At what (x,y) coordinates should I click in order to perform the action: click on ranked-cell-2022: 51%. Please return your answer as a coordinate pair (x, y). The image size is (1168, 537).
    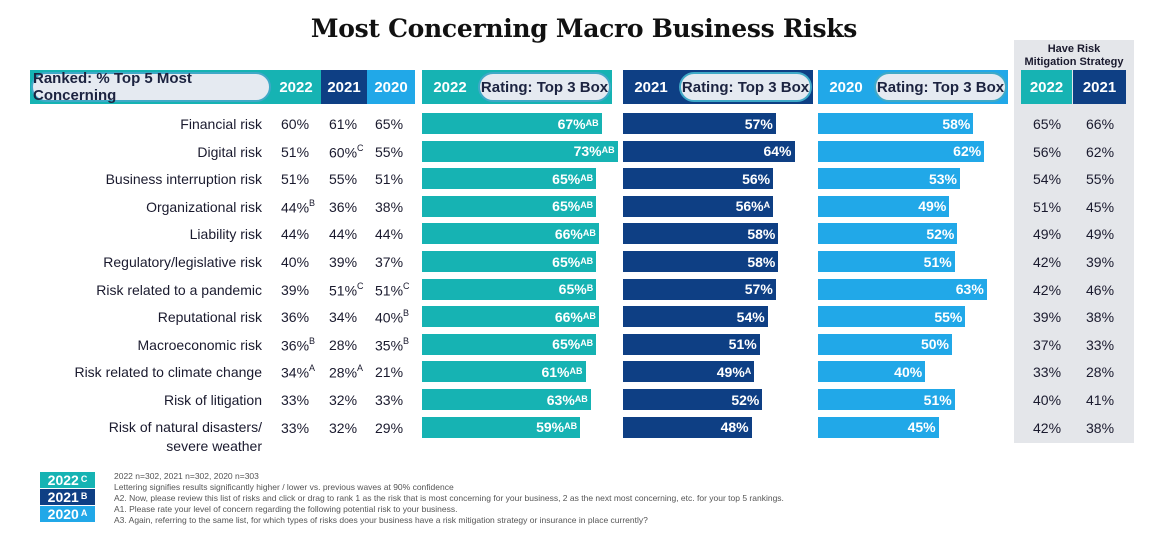
    Looking at the image, I should click on (295, 152).